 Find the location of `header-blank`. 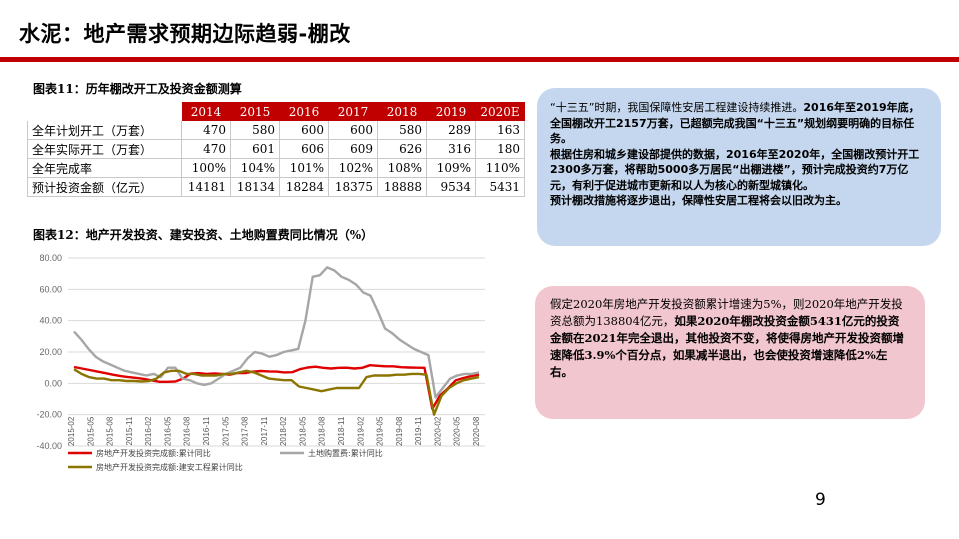

header-blank is located at coordinates (104, 111).